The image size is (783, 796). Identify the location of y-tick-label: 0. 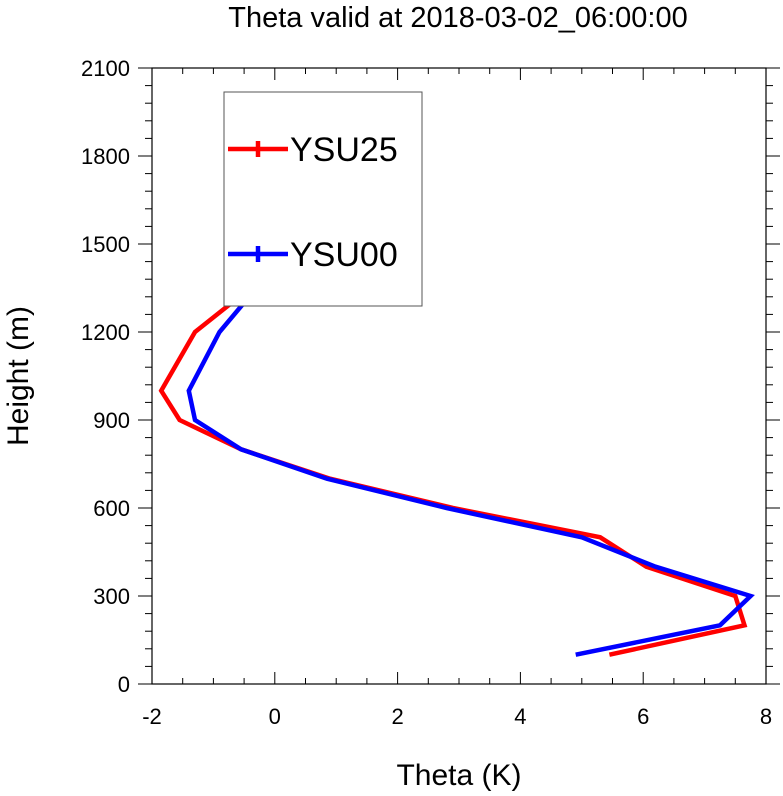
(124, 684).